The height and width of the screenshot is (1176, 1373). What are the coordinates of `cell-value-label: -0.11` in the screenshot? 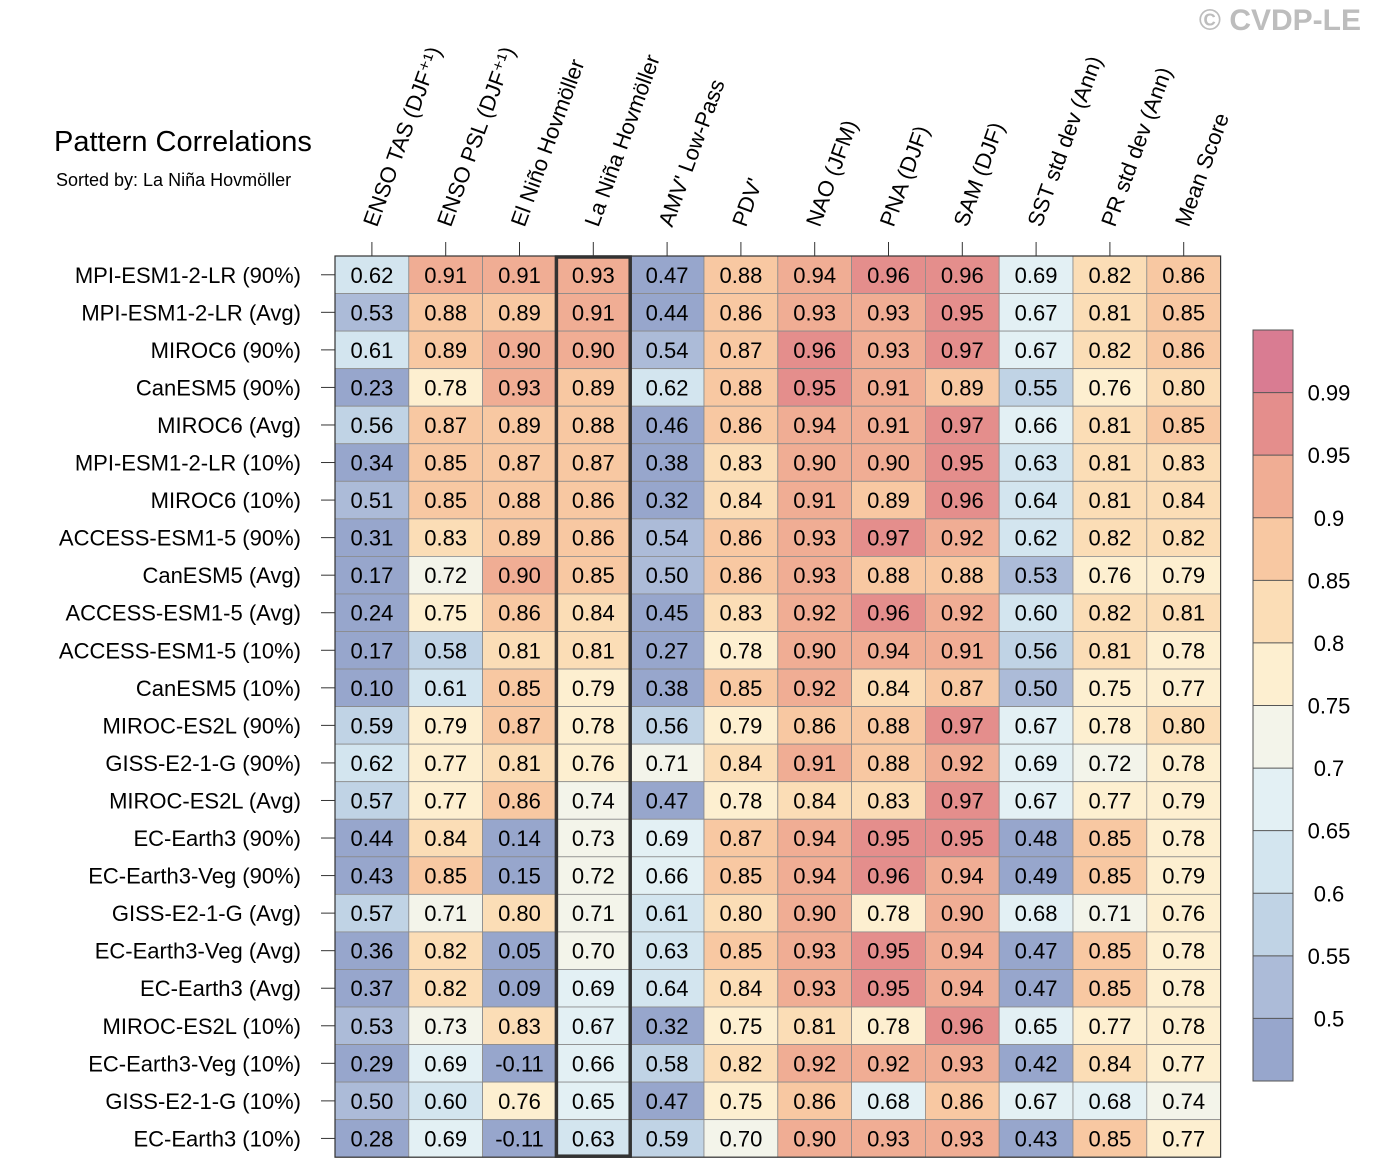 It's located at (519, 1063).